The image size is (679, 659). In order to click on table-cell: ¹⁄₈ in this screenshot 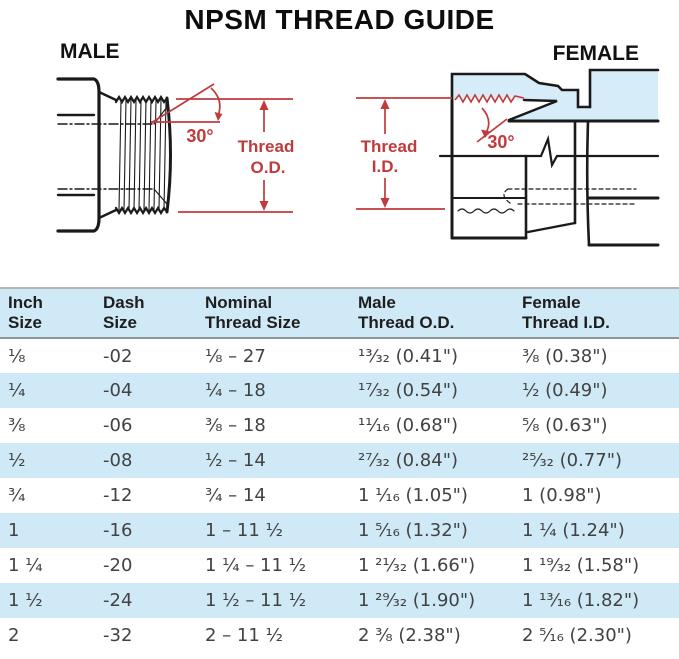, I will do `click(17, 356)`.